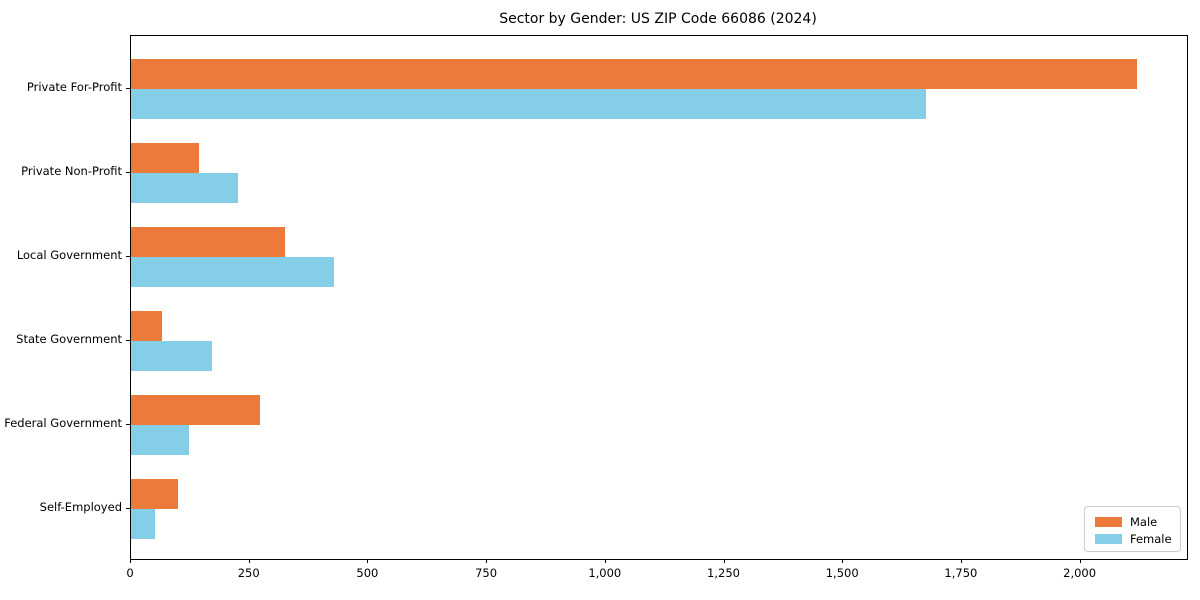  What do you see at coordinates (143, 524) in the screenshot?
I see `bar-female-self-employed` at bounding box center [143, 524].